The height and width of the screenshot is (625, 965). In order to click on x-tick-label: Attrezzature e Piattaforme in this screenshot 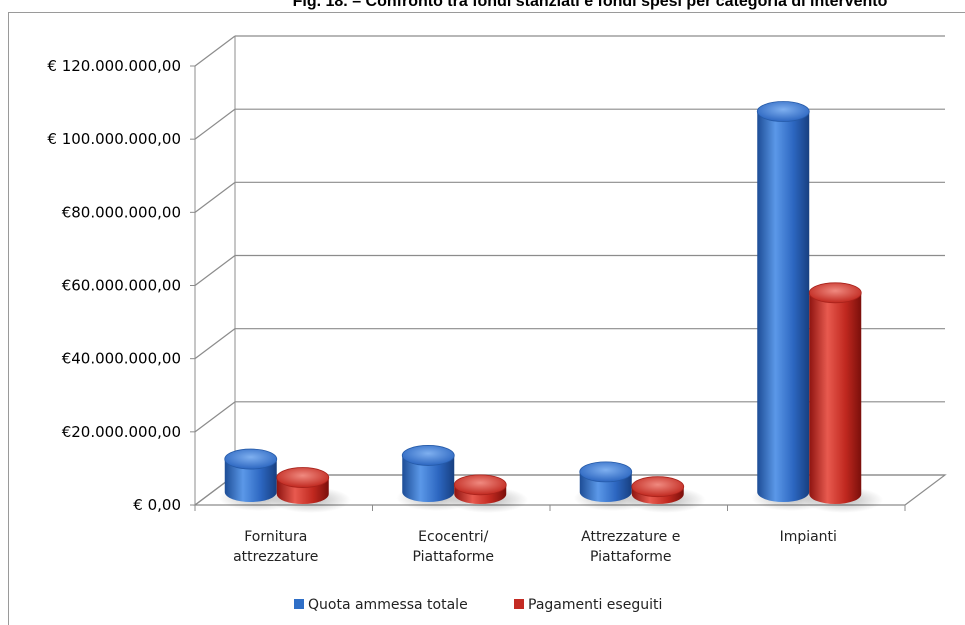, I will do `click(630, 547)`.